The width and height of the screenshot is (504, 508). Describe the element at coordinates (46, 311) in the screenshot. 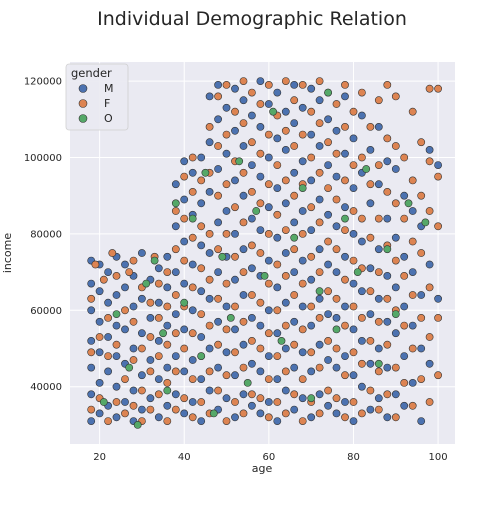

I see `y-tick-label: 60000` at that location.